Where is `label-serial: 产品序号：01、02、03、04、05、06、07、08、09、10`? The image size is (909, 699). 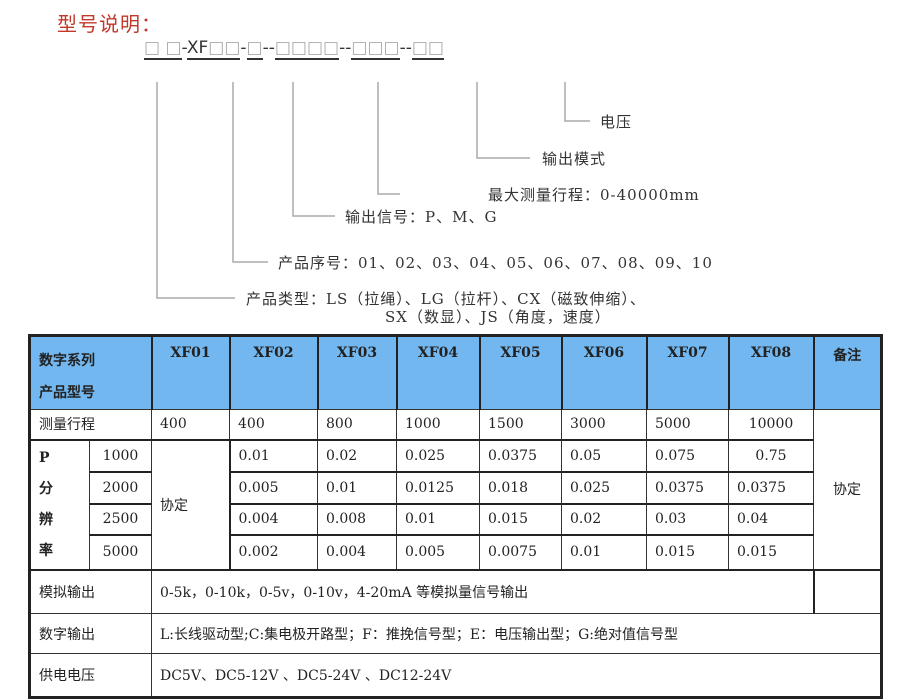 label-serial: 产品序号：01、02、03、04、05、06、07、08、09、10 is located at coordinates (495, 263).